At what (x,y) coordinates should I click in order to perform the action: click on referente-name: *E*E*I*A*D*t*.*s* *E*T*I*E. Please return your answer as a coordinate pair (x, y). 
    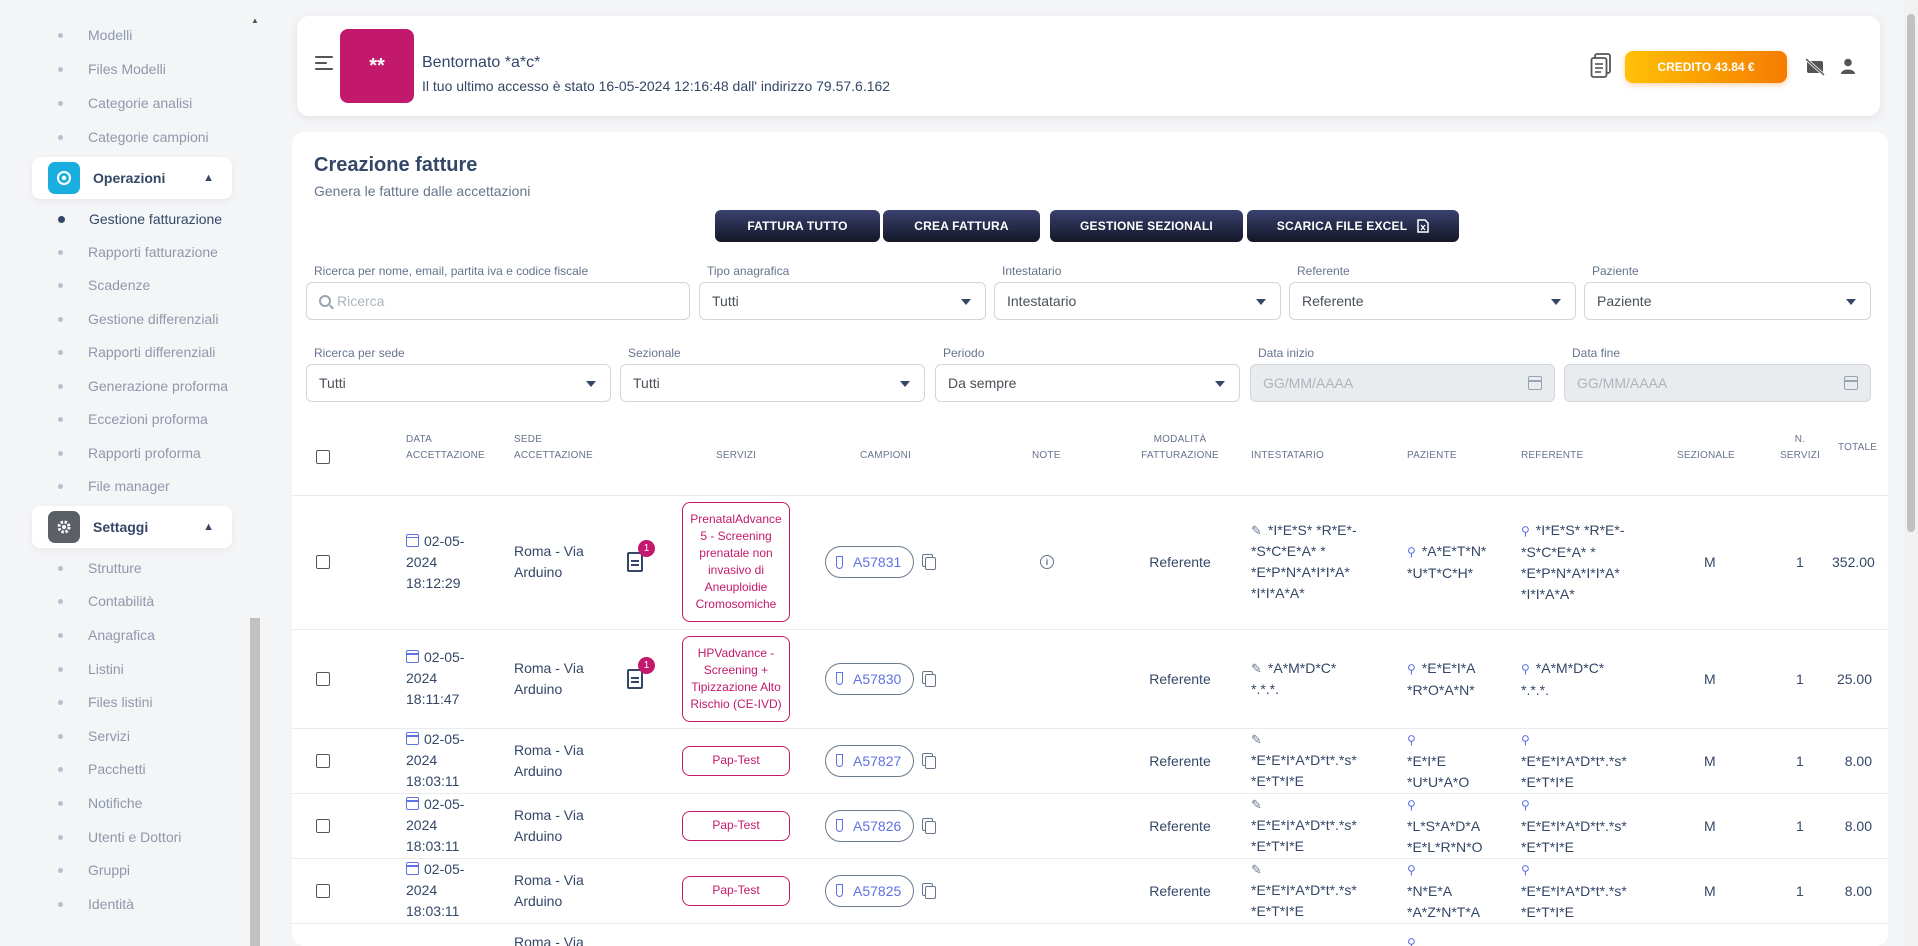
    Looking at the image, I should click on (1574, 836).